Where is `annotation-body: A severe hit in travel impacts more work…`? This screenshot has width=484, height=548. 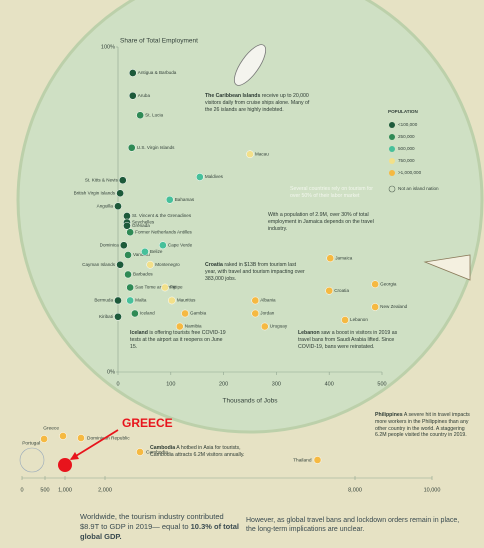
annotation-body: A severe hit in travel impacts more work… is located at coordinates (422, 425).